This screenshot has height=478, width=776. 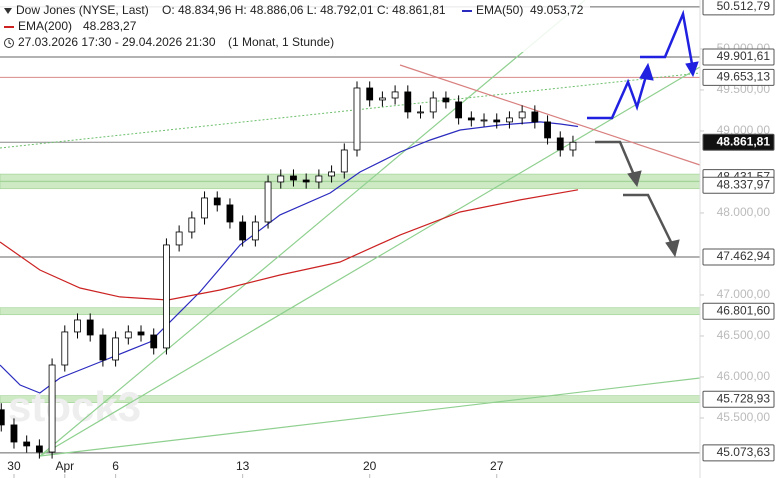 What do you see at coordinates (643, 133) in the screenshot?
I see `scenario-arrows` at bounding box center [643, 133].